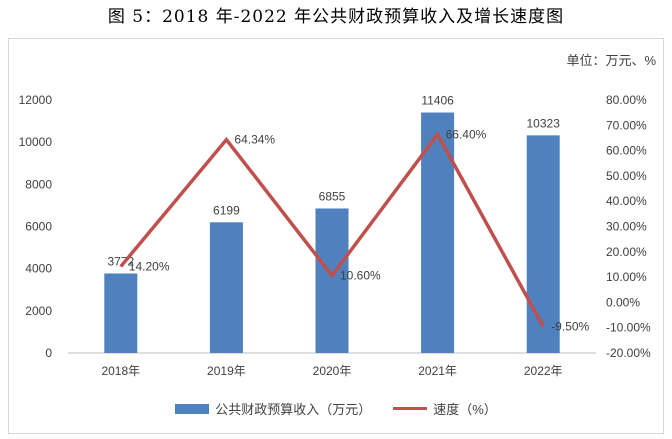 The image size is (672, 439). What do you see at coordinates (626, 100) in the screenshot?
I see `y-right-tick-label: 80.00%` at bounding box center [626, 100].